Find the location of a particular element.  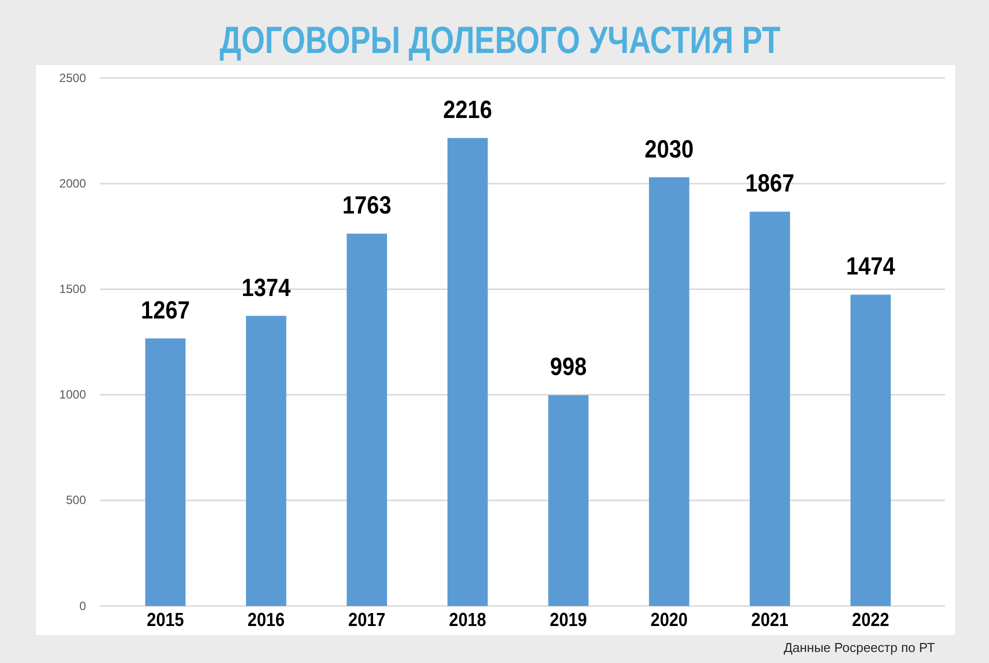

data-label: 1267 is located at coordinates (165, 310).